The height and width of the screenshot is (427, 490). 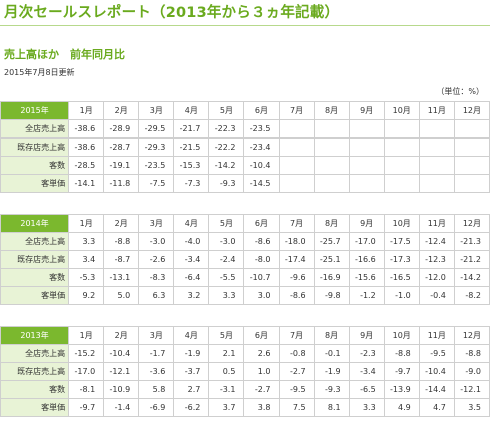 What do you see at coordinates (245, 25) in the screenshot?
I see `title-divider` at bounding box center [245, 25].